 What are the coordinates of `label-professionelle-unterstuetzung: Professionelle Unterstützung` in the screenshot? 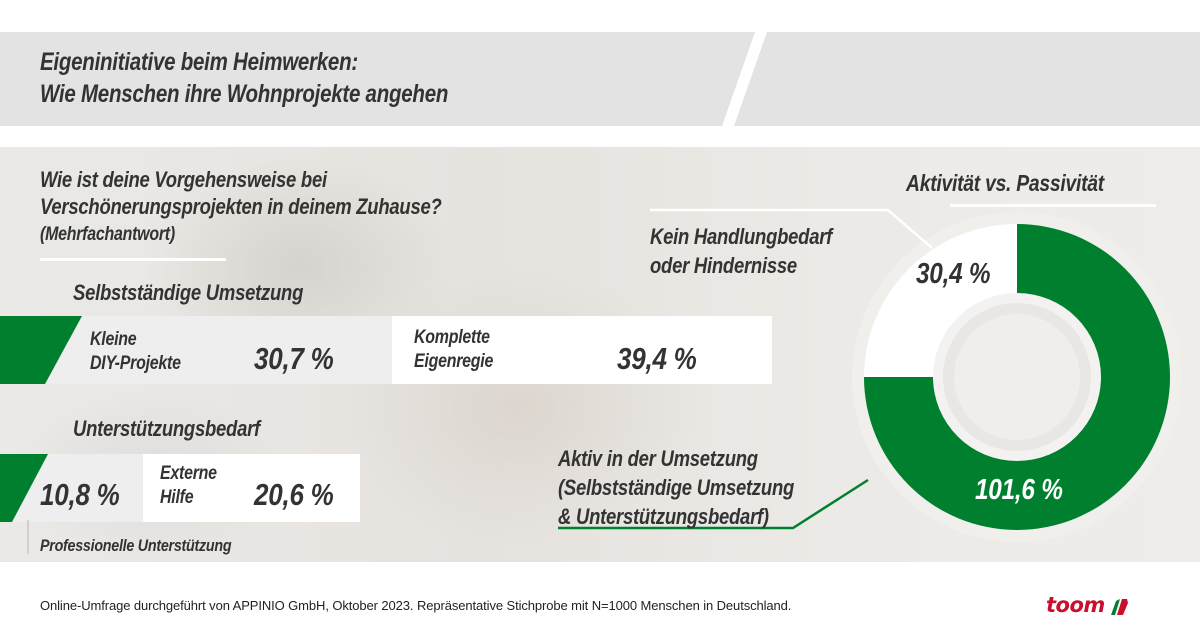 It's located at (136, 545).